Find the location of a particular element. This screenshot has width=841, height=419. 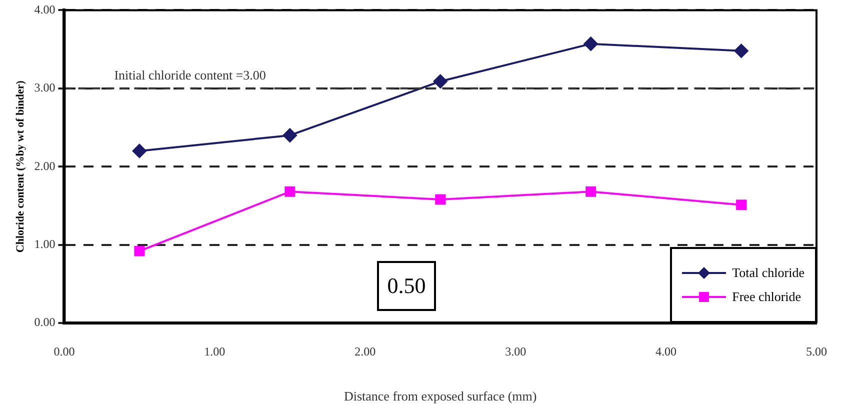

x-tick-label: 0.00 is located at coordinates (64, 351).